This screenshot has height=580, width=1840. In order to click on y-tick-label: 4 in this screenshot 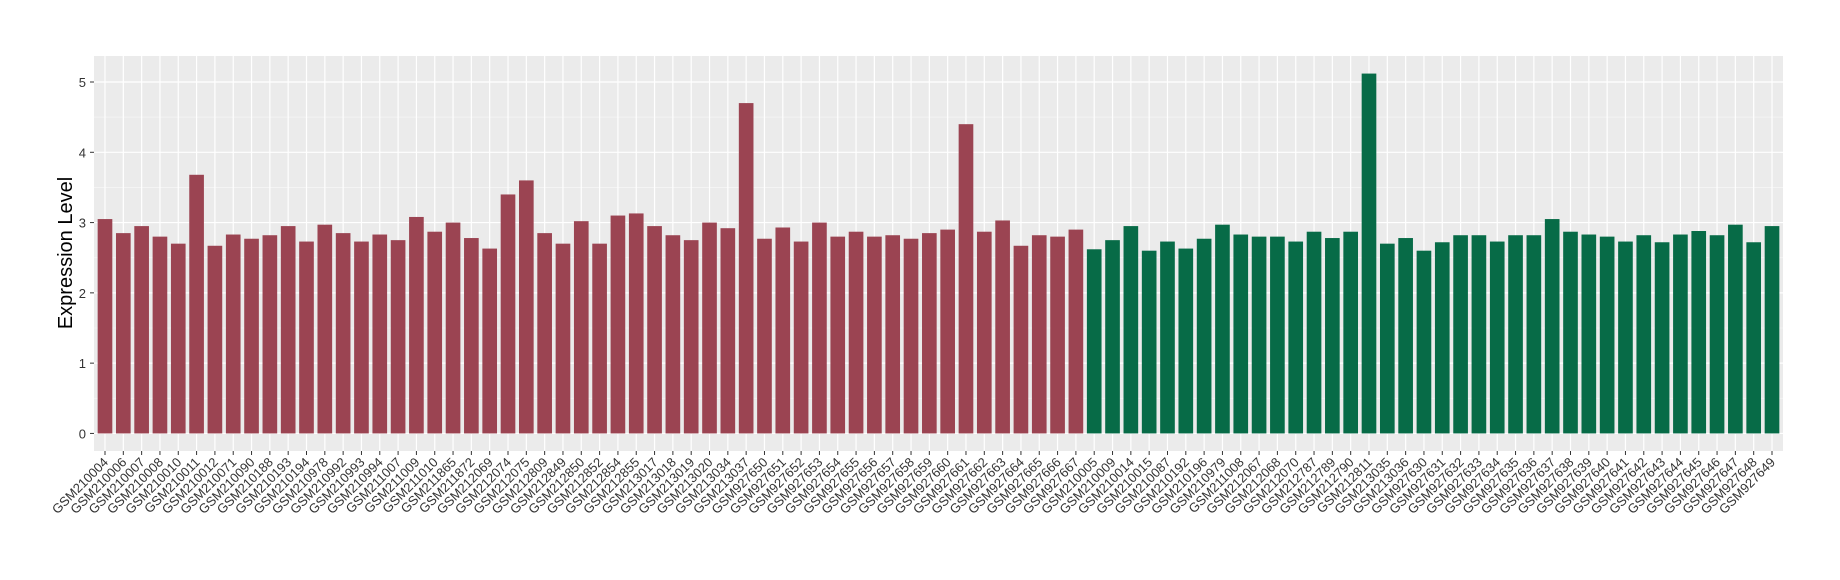, I will do `click(82, 152)`.